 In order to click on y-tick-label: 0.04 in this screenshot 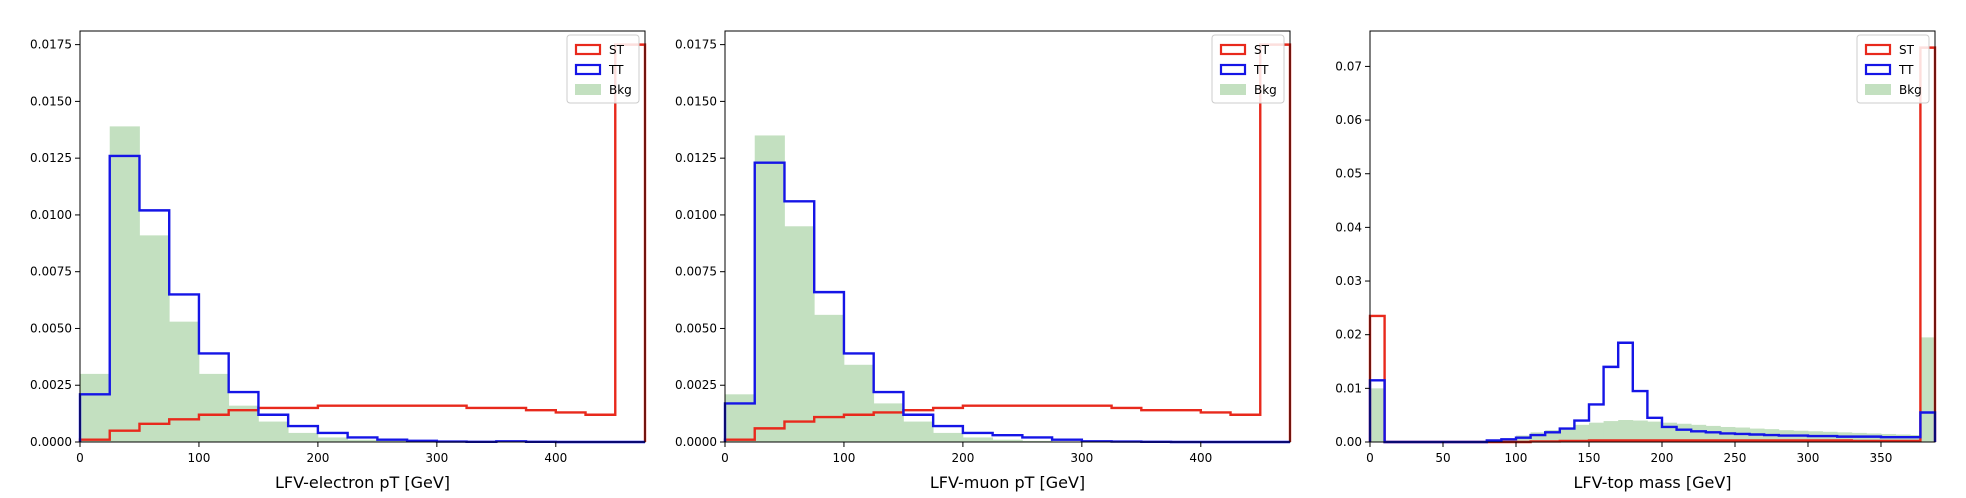, I will do `click(1348, 227)`.